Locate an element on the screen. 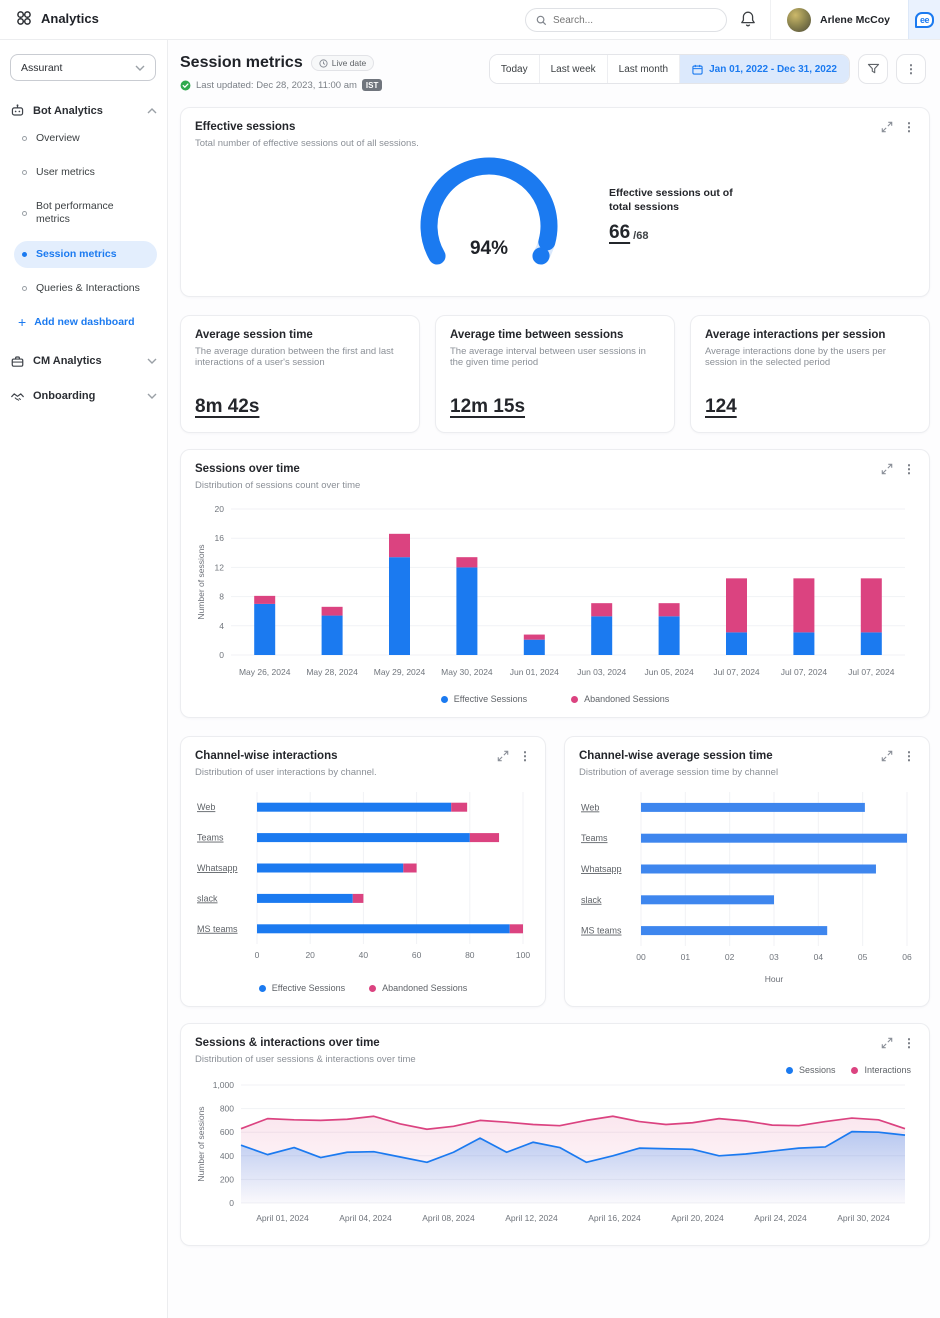  notification-bell-icon is located at coordinates (748, 19).